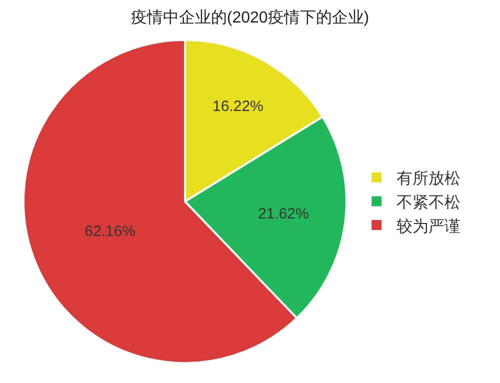  I want to click on legend-label: 有所放松, so click(428, 179).